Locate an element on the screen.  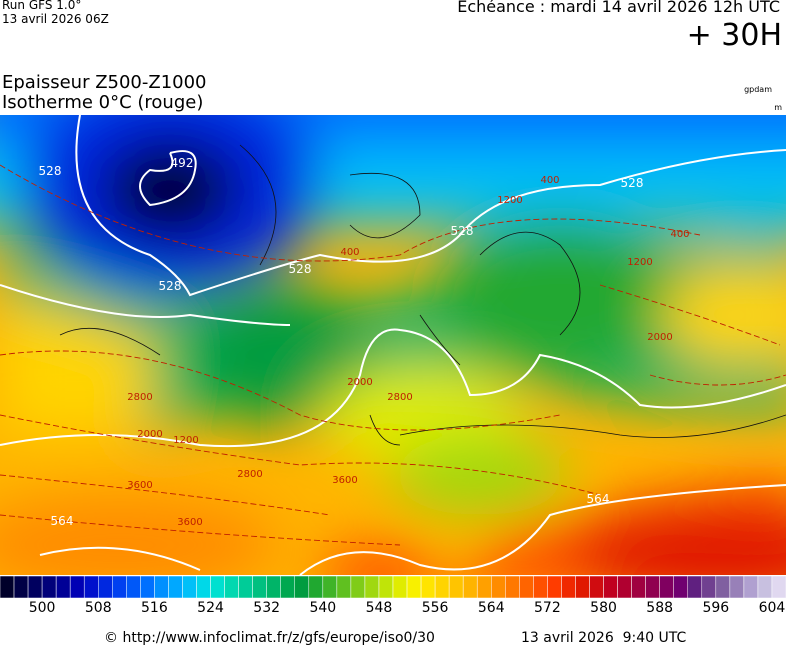
colorbar-tick-label: 540 is located at coordinates (323, 608).